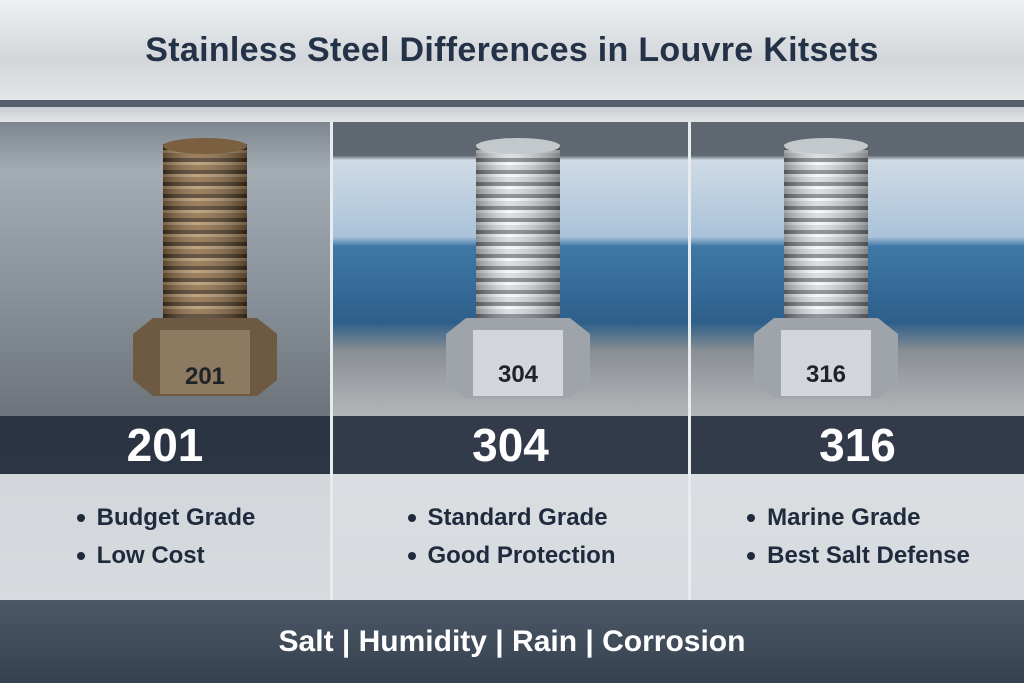  What do you see at coordinates (165, 518) in the screenshot?
I see `feature: Budget Grade` at bounding box center [165, 518].